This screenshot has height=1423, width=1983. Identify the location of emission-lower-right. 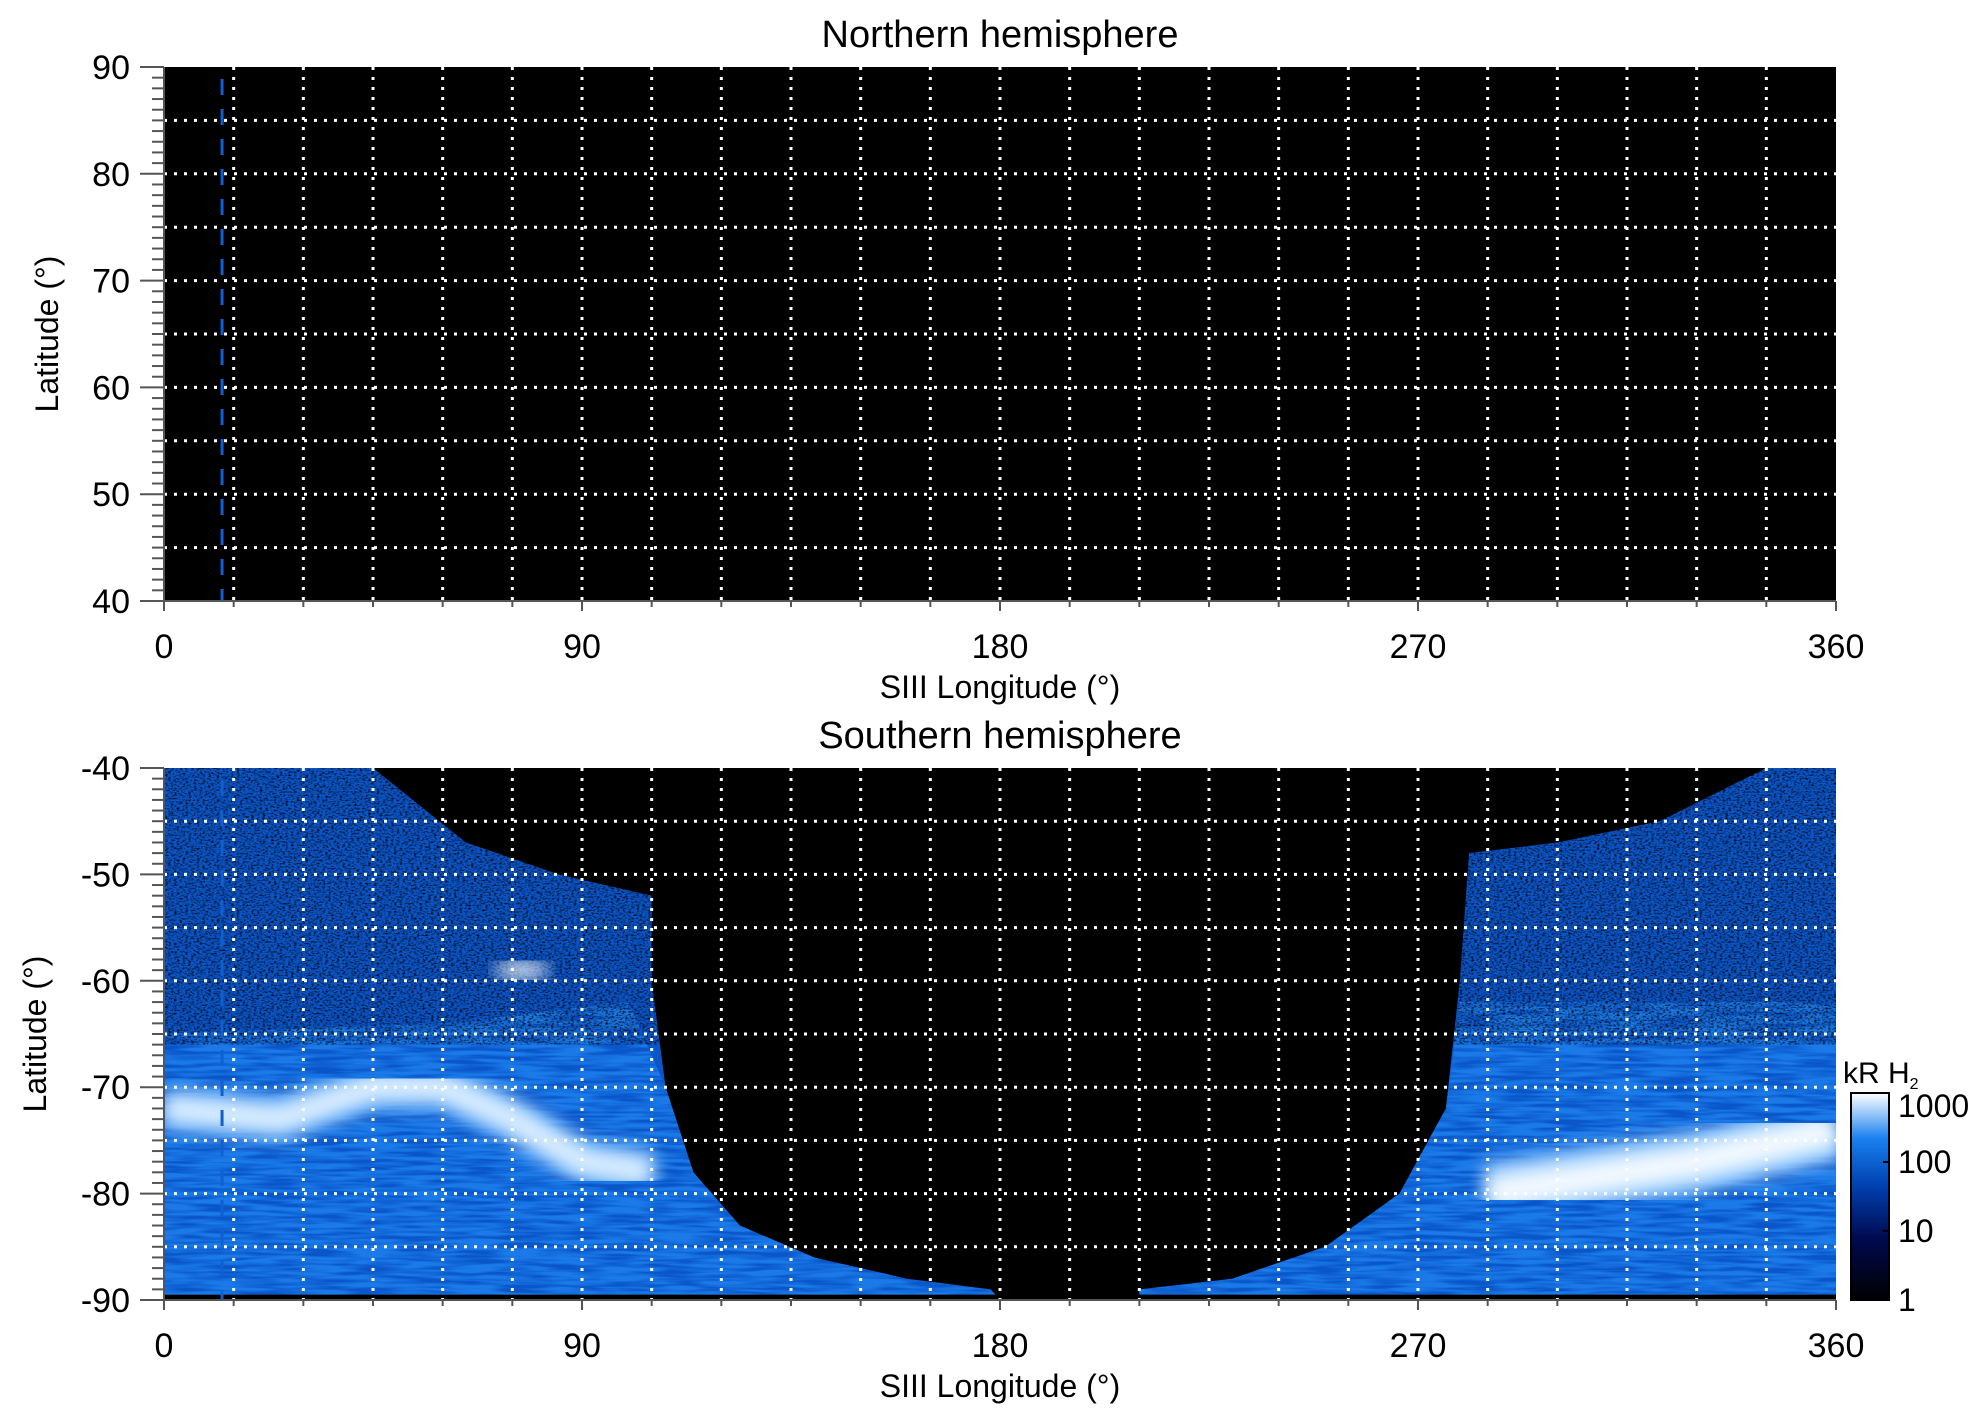
(1487, 1151).